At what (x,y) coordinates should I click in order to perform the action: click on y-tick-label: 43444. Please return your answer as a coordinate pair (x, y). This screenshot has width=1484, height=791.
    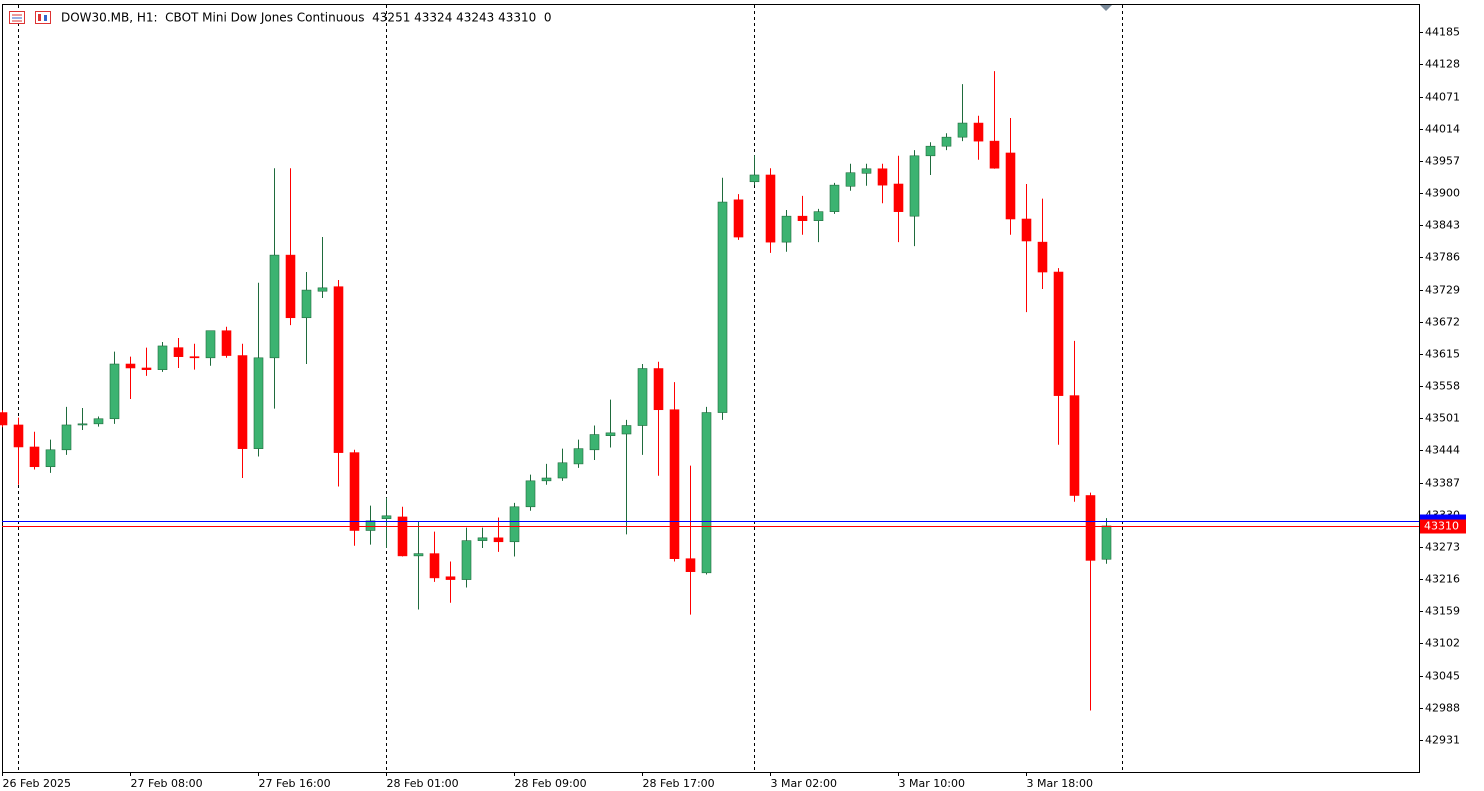
    Looking at the image, I should click on (1442, 450).